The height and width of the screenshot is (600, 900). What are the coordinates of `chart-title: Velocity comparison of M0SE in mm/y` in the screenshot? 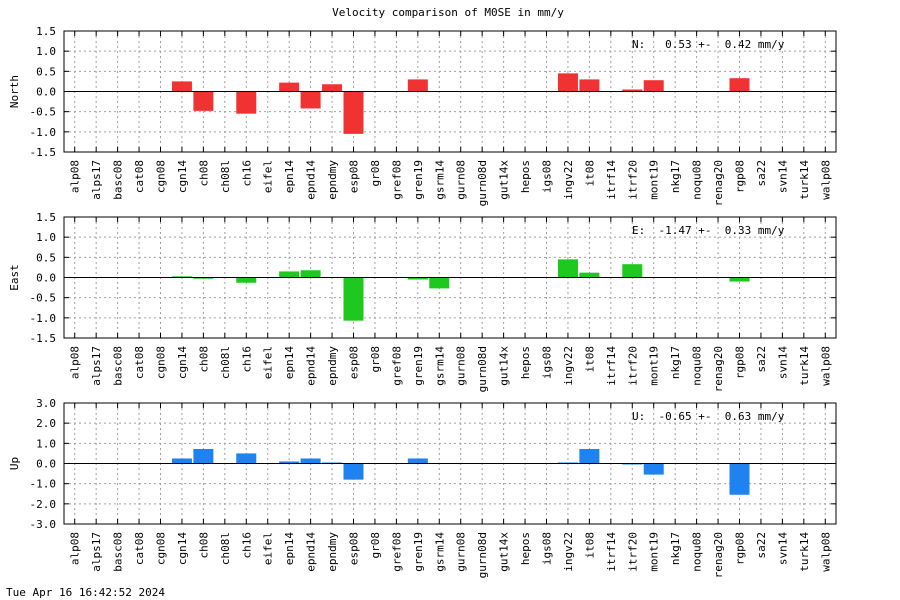 It's located at (448, 12).